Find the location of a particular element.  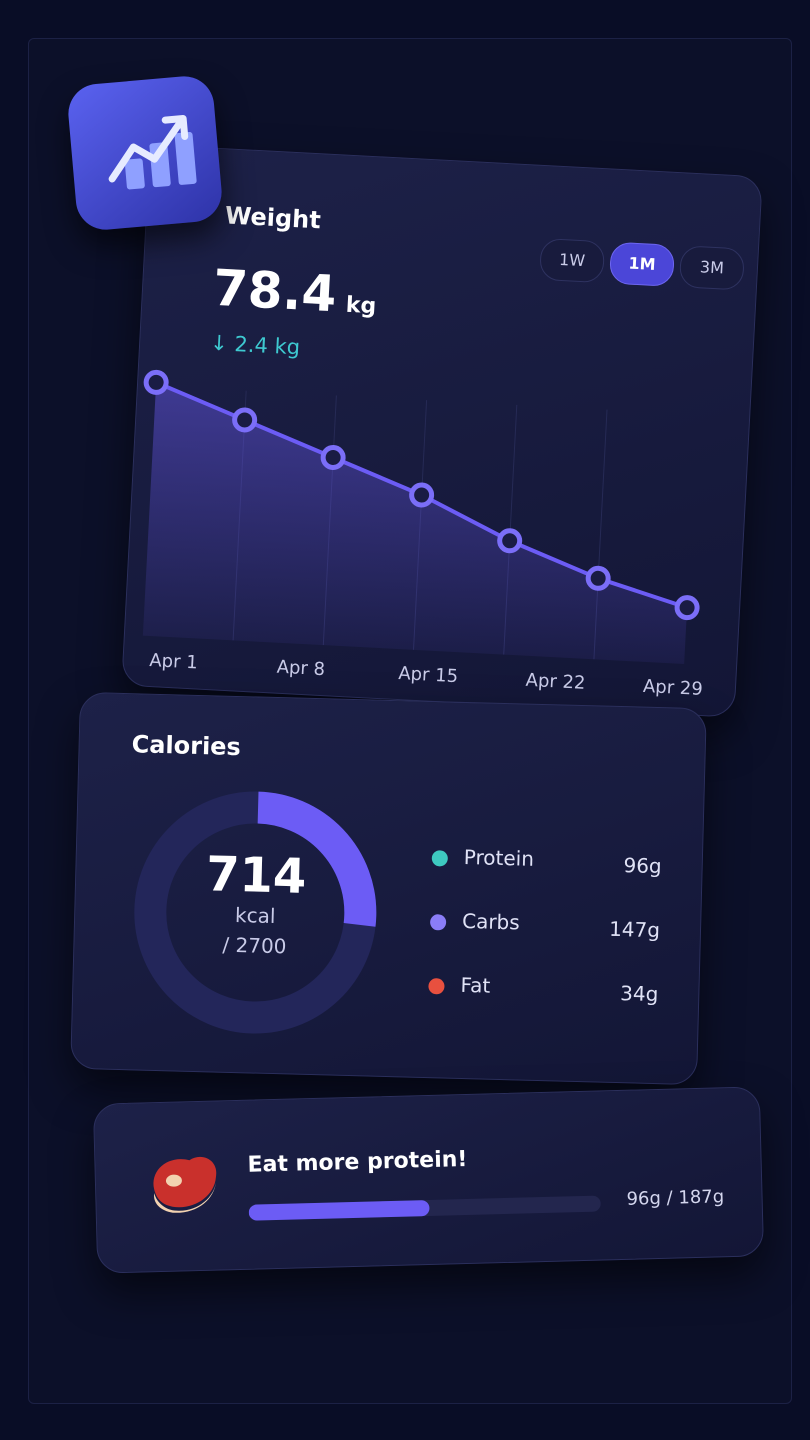

macro-amount: 96g is located at coordinates (642, 866).